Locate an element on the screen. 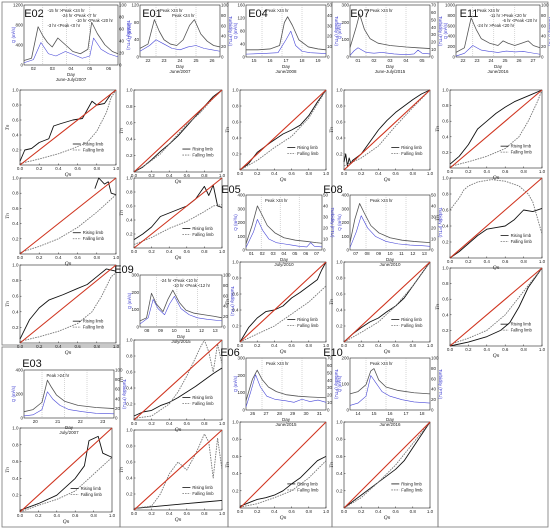 The width and height of the screenshot is (550, 529). y2-tick-label: 80 is located at coordinates (226, 285).